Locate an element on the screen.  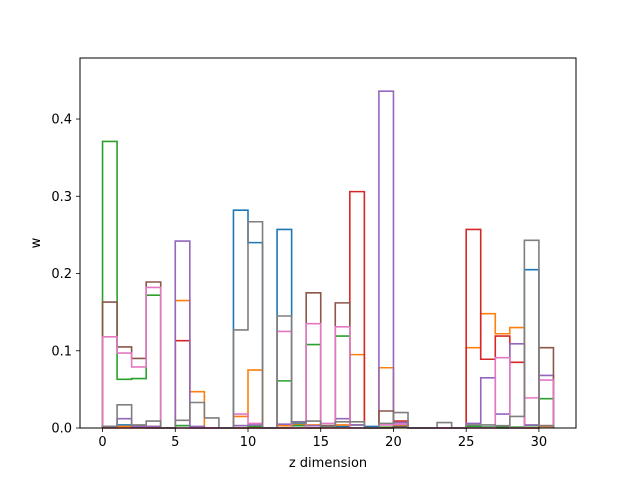
y-tick-label: 0.2 is located at coordinates (61, 274).